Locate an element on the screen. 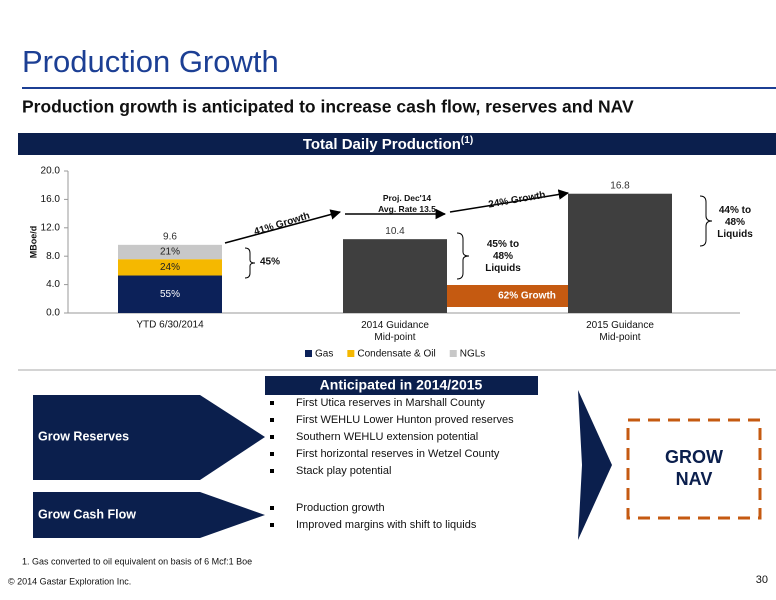 The width and height of the screenshot is (776, 600). section-header is located at coordinates (401, 385).